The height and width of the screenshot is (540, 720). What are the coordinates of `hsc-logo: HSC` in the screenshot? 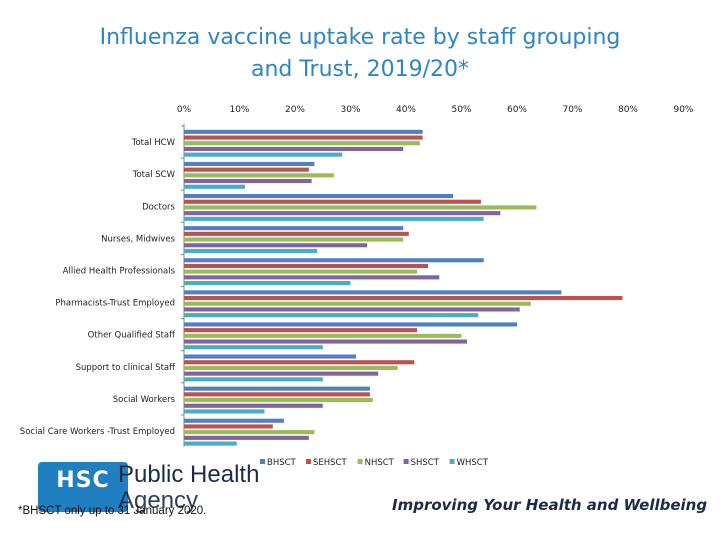 It's located at (83, 487).